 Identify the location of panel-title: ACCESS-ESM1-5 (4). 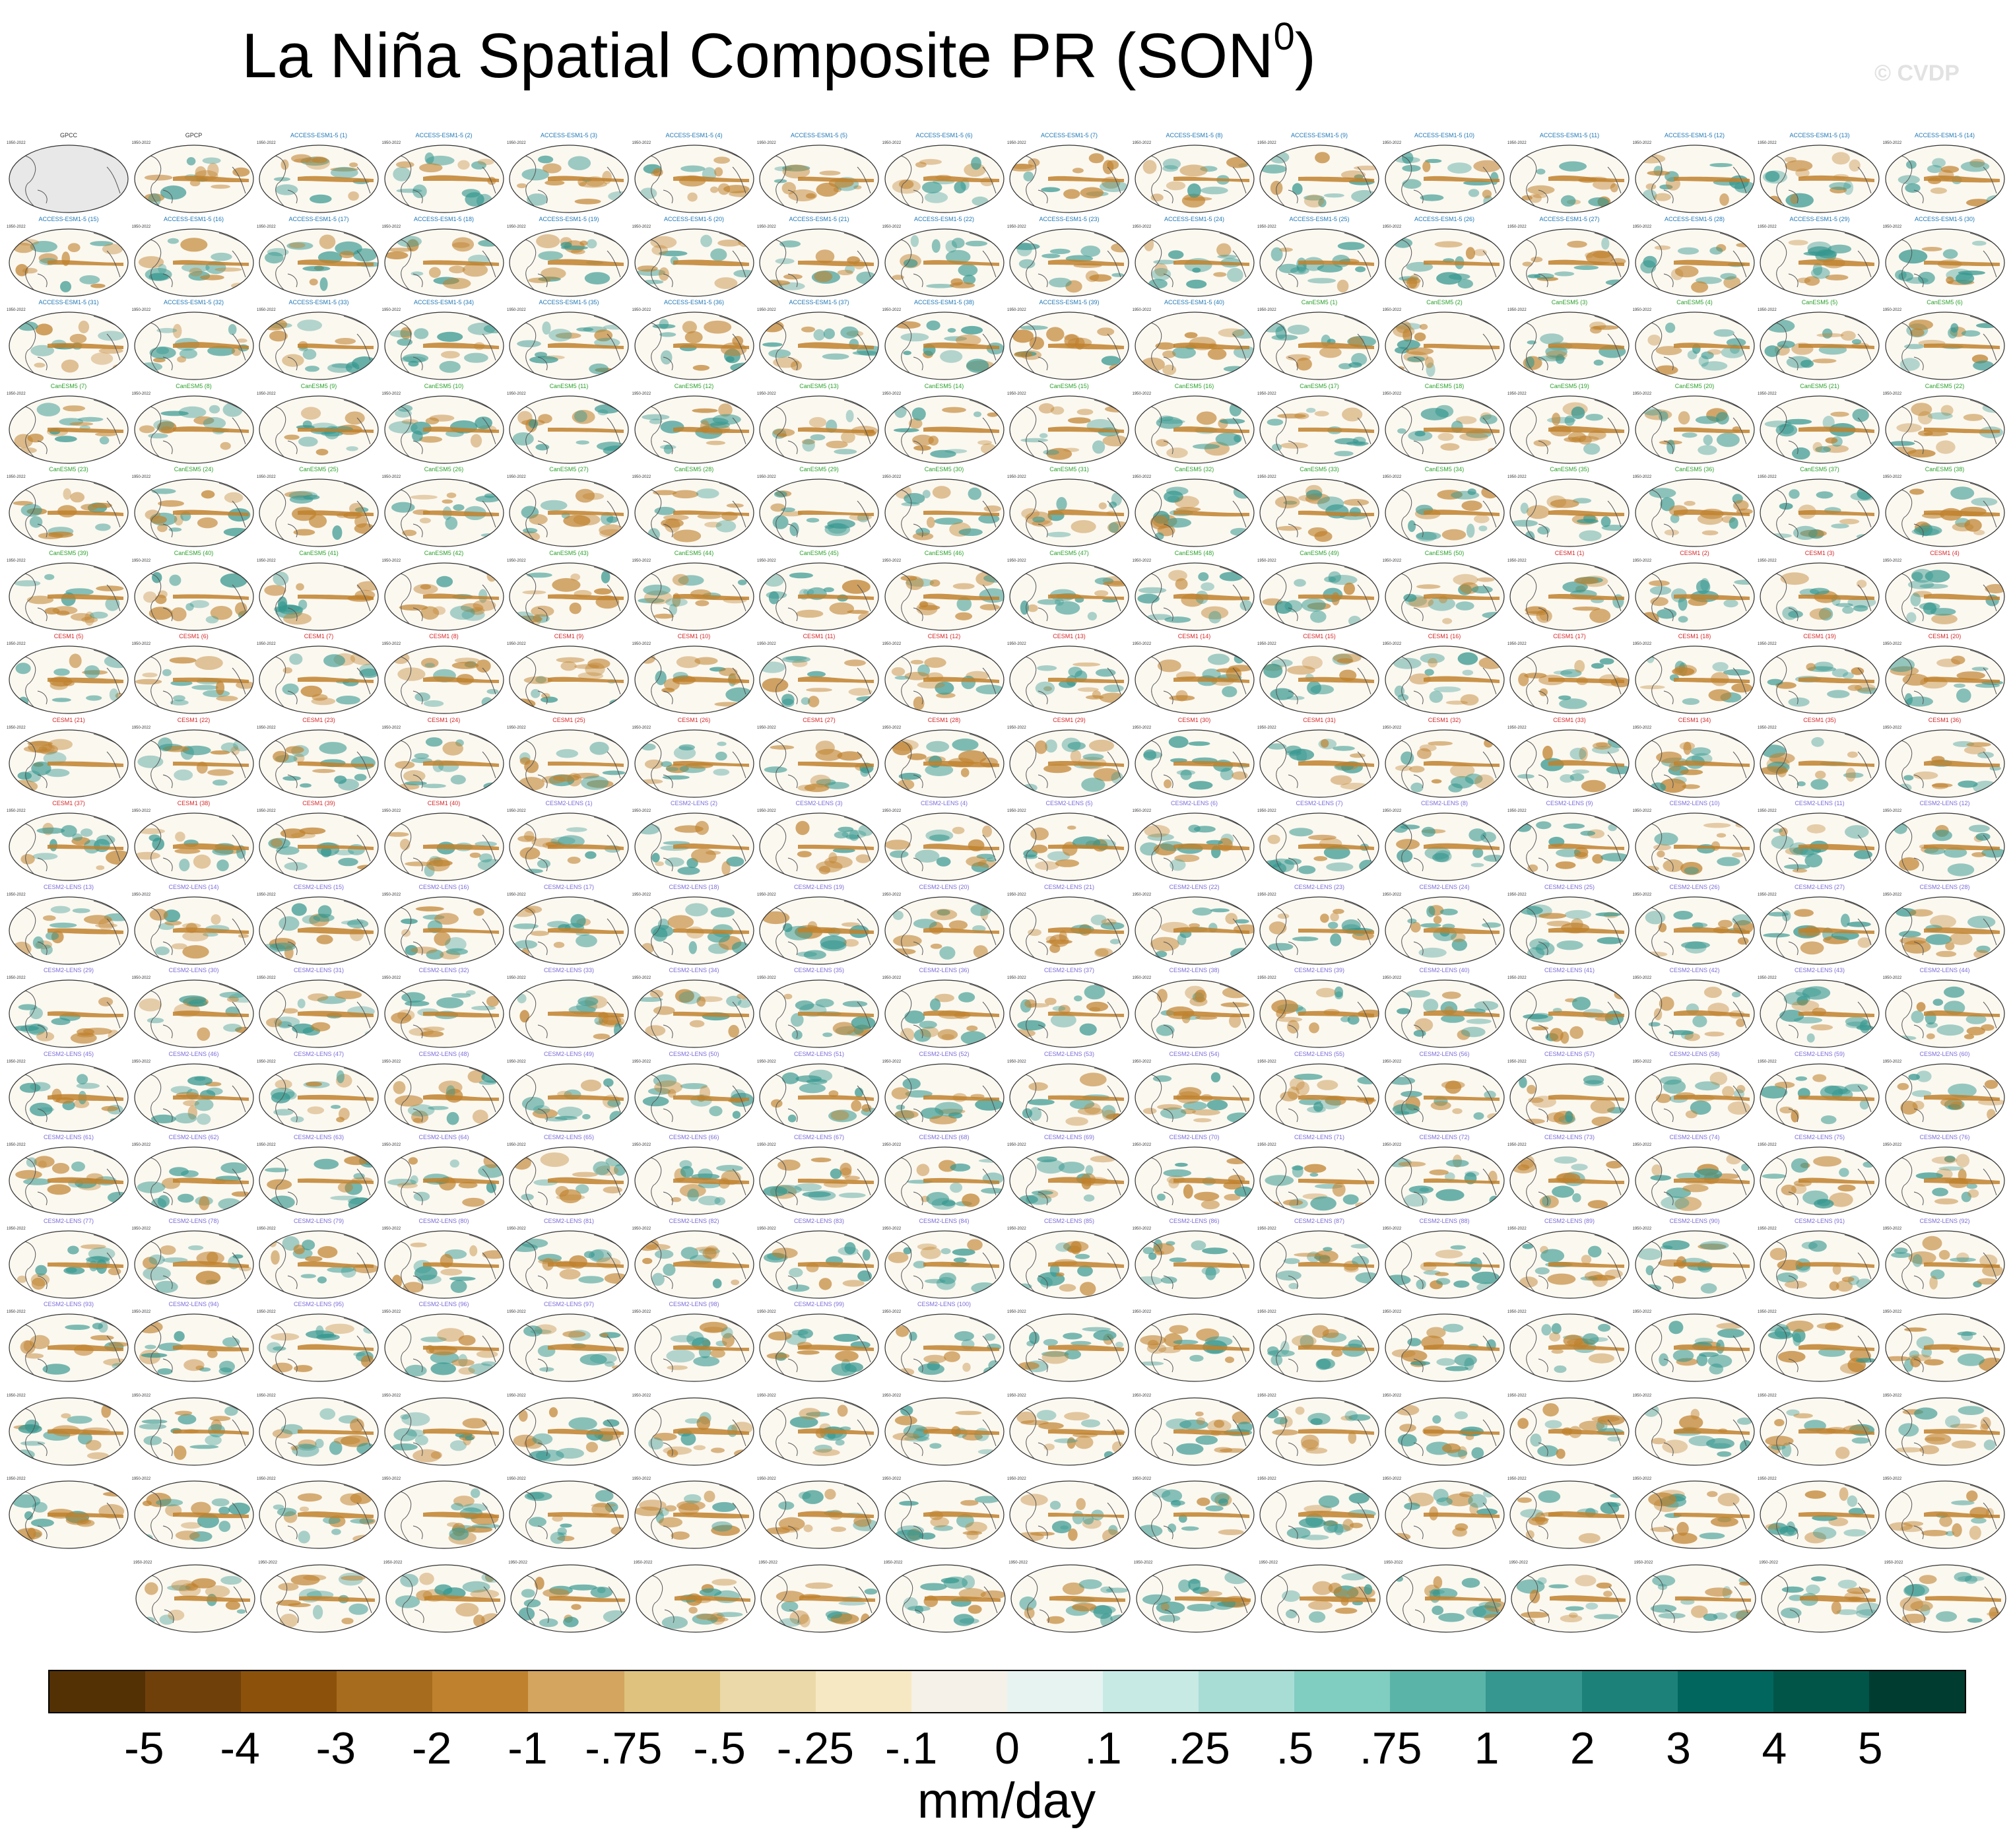
(694, 135).